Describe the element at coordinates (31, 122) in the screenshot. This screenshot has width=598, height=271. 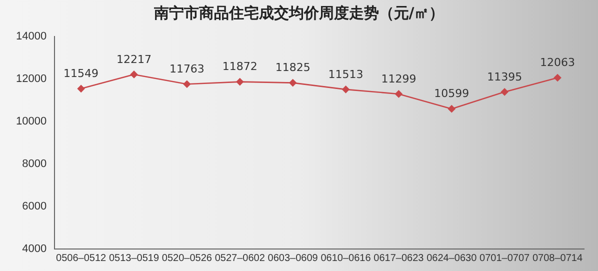
I see `y-tick-label: 10000` at that location.